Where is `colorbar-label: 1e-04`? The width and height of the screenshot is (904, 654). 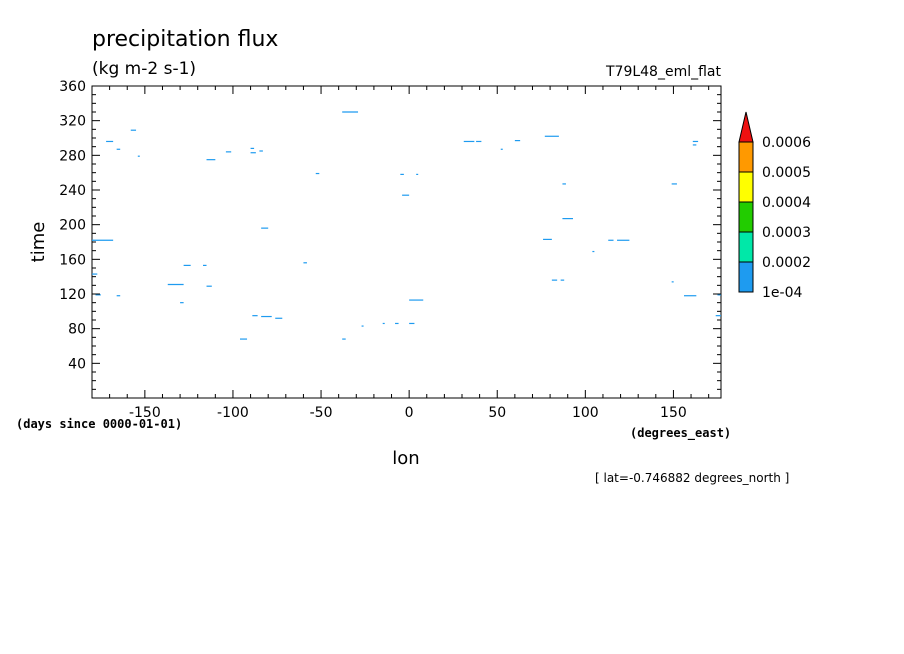 colorbar-label: 1e-04 is located at coordinates (782, 293).